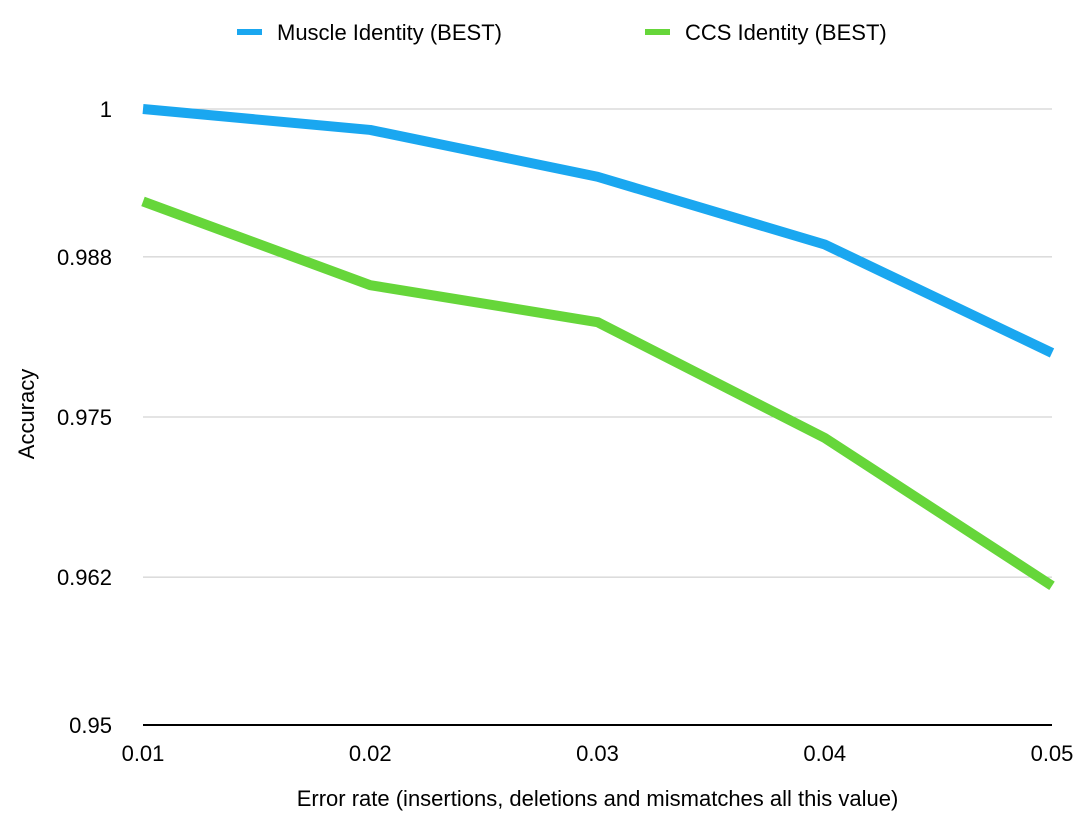 The image size is (1090, 838). Describe the element at coordinates (84, 257) in the screenshot. I see `y-tick-label: 0.988` at that location.